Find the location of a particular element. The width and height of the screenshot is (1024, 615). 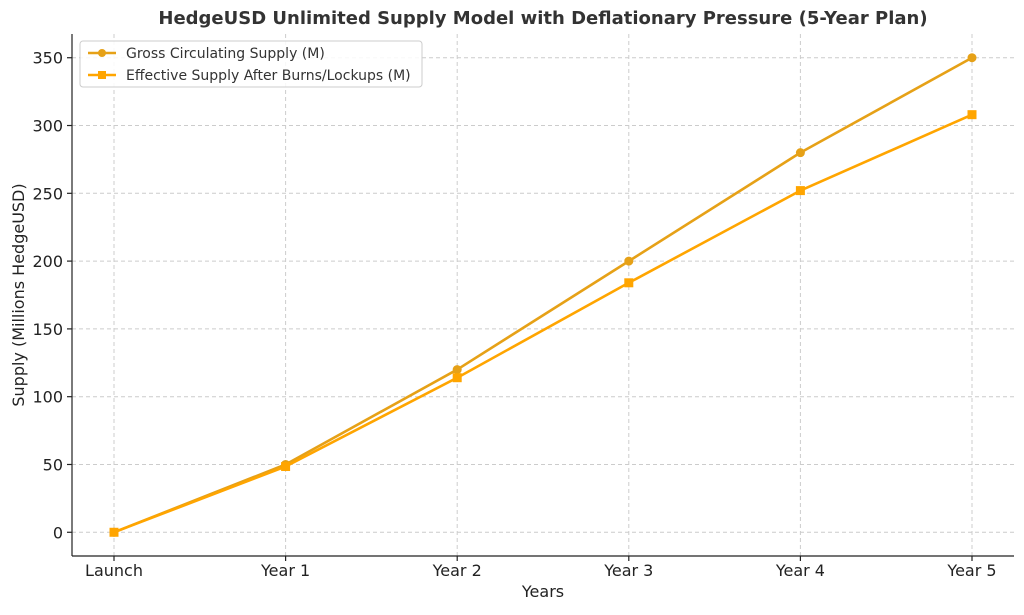

legend-item: Effective Supply After Burns/Lockups (M) is located at coordinates (249, 76).